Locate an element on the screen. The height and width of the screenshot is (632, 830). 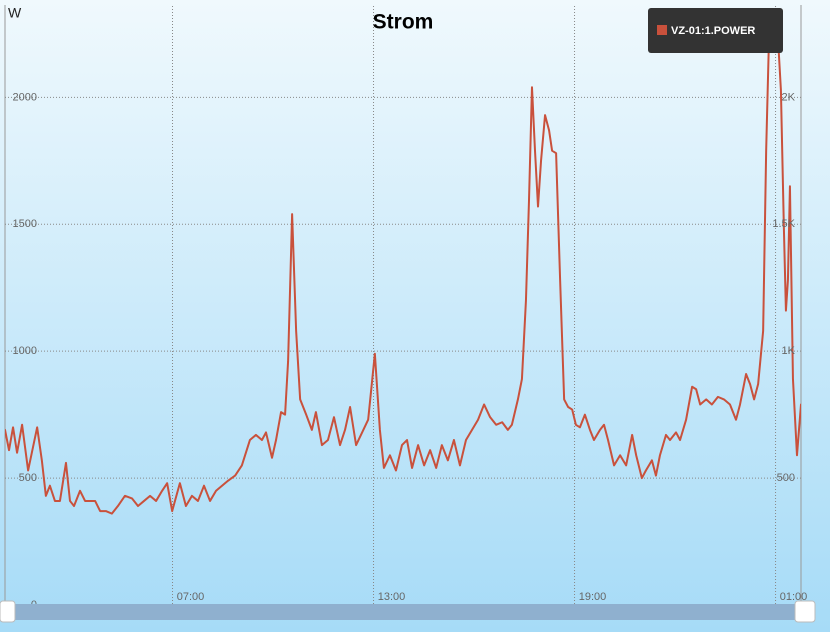
x-tick-label: 19:00 is located at coordinates (593, 597).